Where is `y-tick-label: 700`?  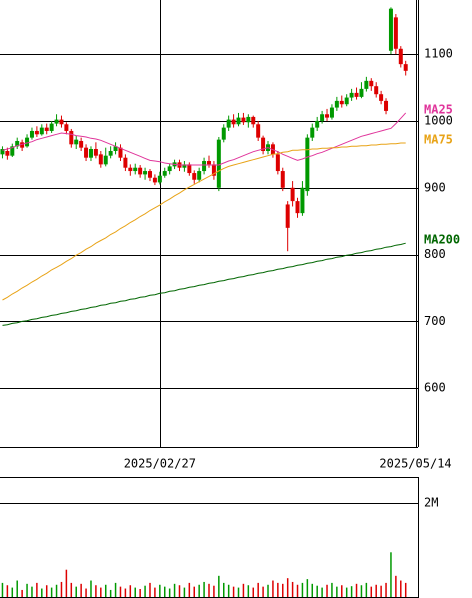 y-tick-label: 700 is located at coordinates (435, 321).